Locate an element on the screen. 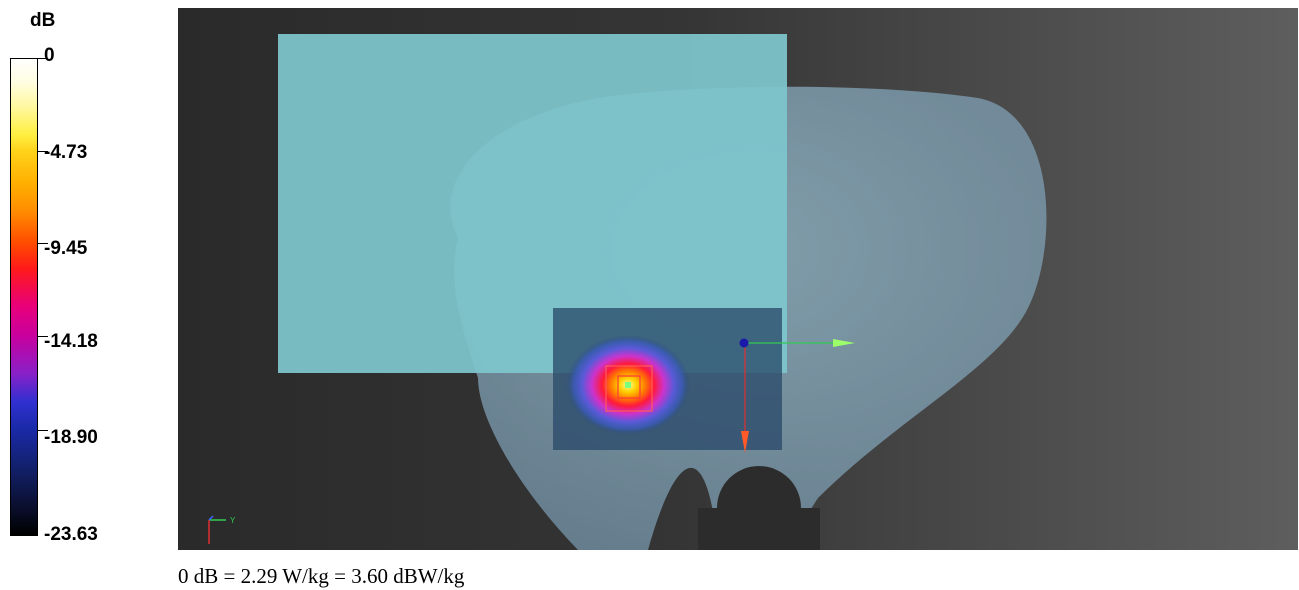  hotspot-inner-box is located at coordinates (629, 387).